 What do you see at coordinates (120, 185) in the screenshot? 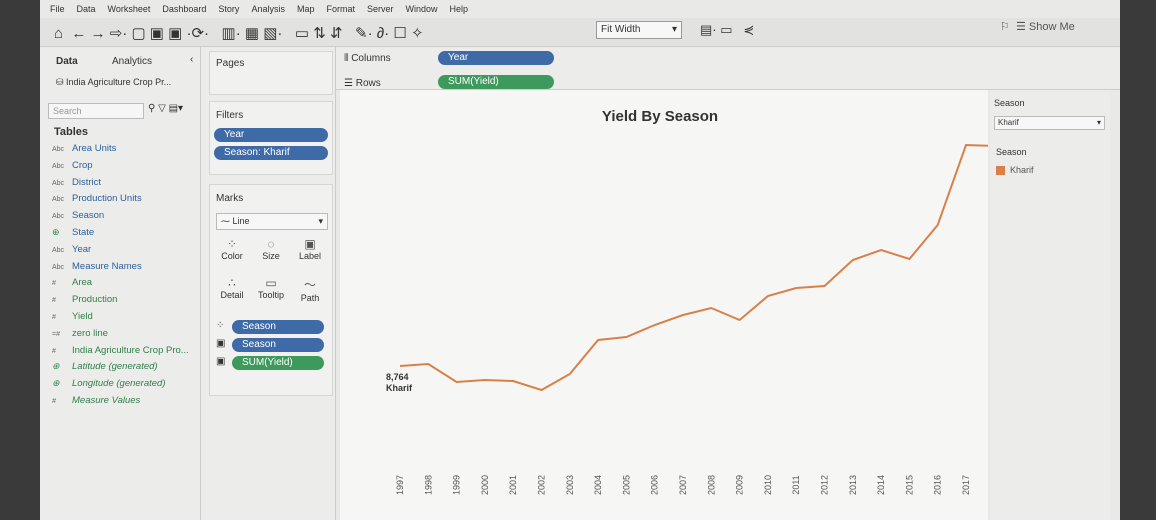
I see `field: Abc District` at bounding box center [120, 185].